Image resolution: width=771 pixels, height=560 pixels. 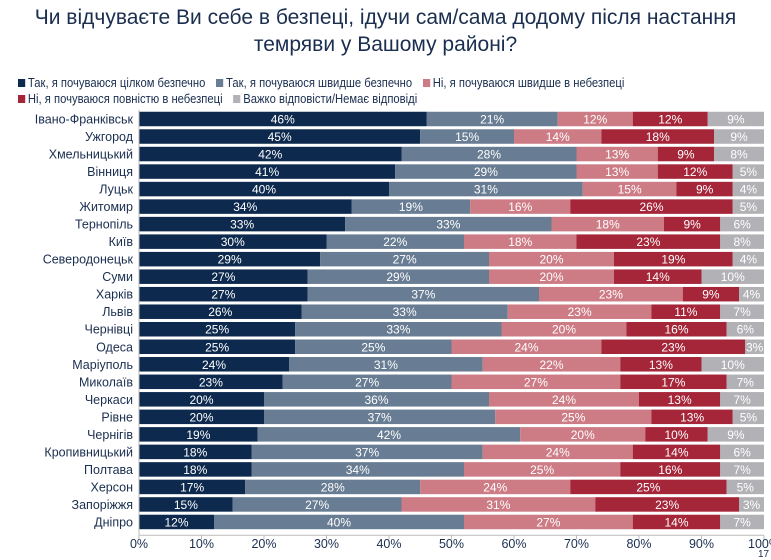 I want to click on data-label: 37%, so click(x=367, y=452).